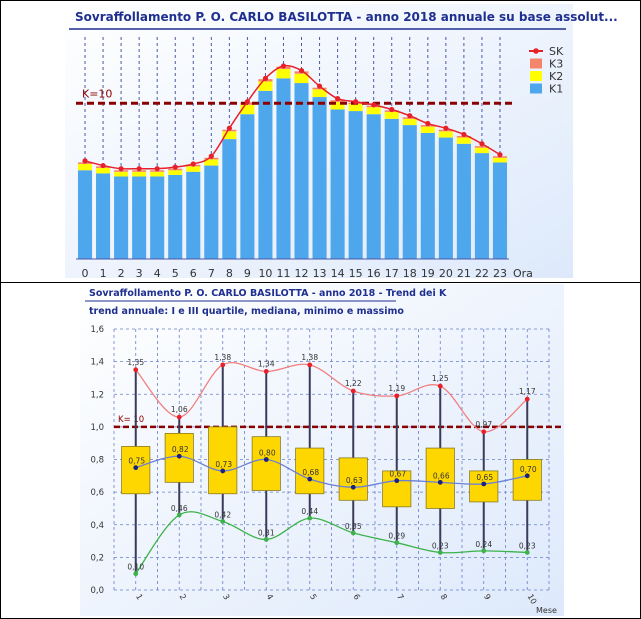 This screenshot has height=619, width=641. What do you see at coordinates (302, 273) in the screenshot?
I see `x-tick-label: 12` at bounding box center [302, 273].